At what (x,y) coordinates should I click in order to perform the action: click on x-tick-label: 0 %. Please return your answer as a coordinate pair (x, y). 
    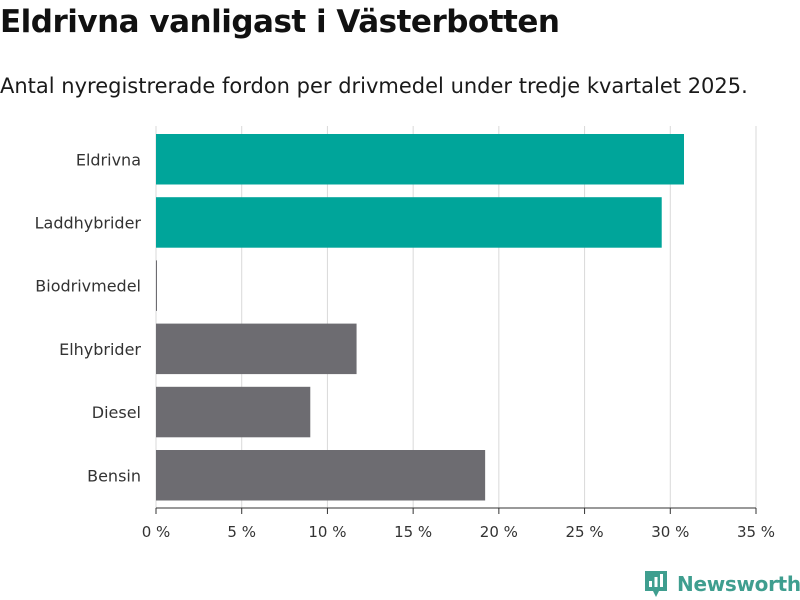
    Looking at the image, I should click on (156, 532).